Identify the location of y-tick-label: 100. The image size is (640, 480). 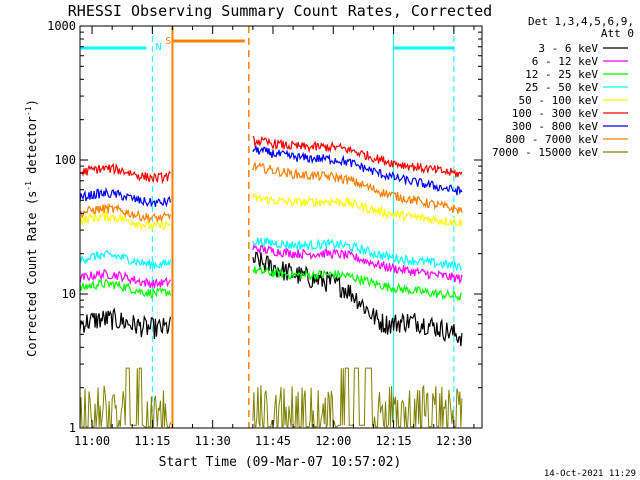
(65, 160).